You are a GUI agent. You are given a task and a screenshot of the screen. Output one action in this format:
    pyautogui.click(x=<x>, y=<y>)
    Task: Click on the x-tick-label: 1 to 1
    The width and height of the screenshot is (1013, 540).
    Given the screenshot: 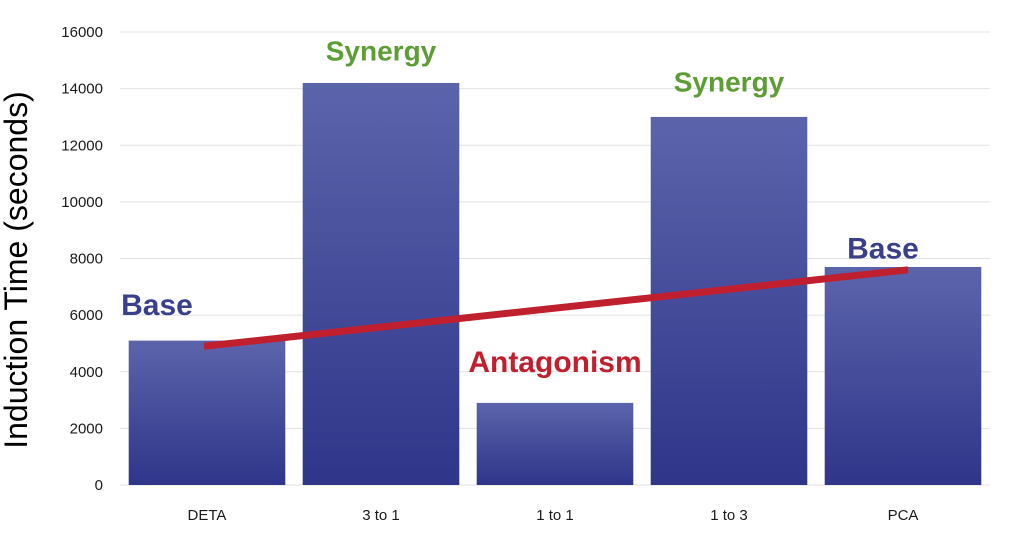 What is the action you would take?
    pyautogui.click(x=555, y=515)
    